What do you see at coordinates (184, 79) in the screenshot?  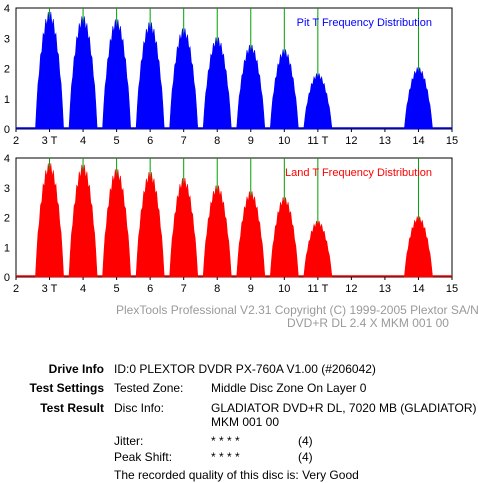 I see `pit-peak-t7` at bounding box center [184, 79].